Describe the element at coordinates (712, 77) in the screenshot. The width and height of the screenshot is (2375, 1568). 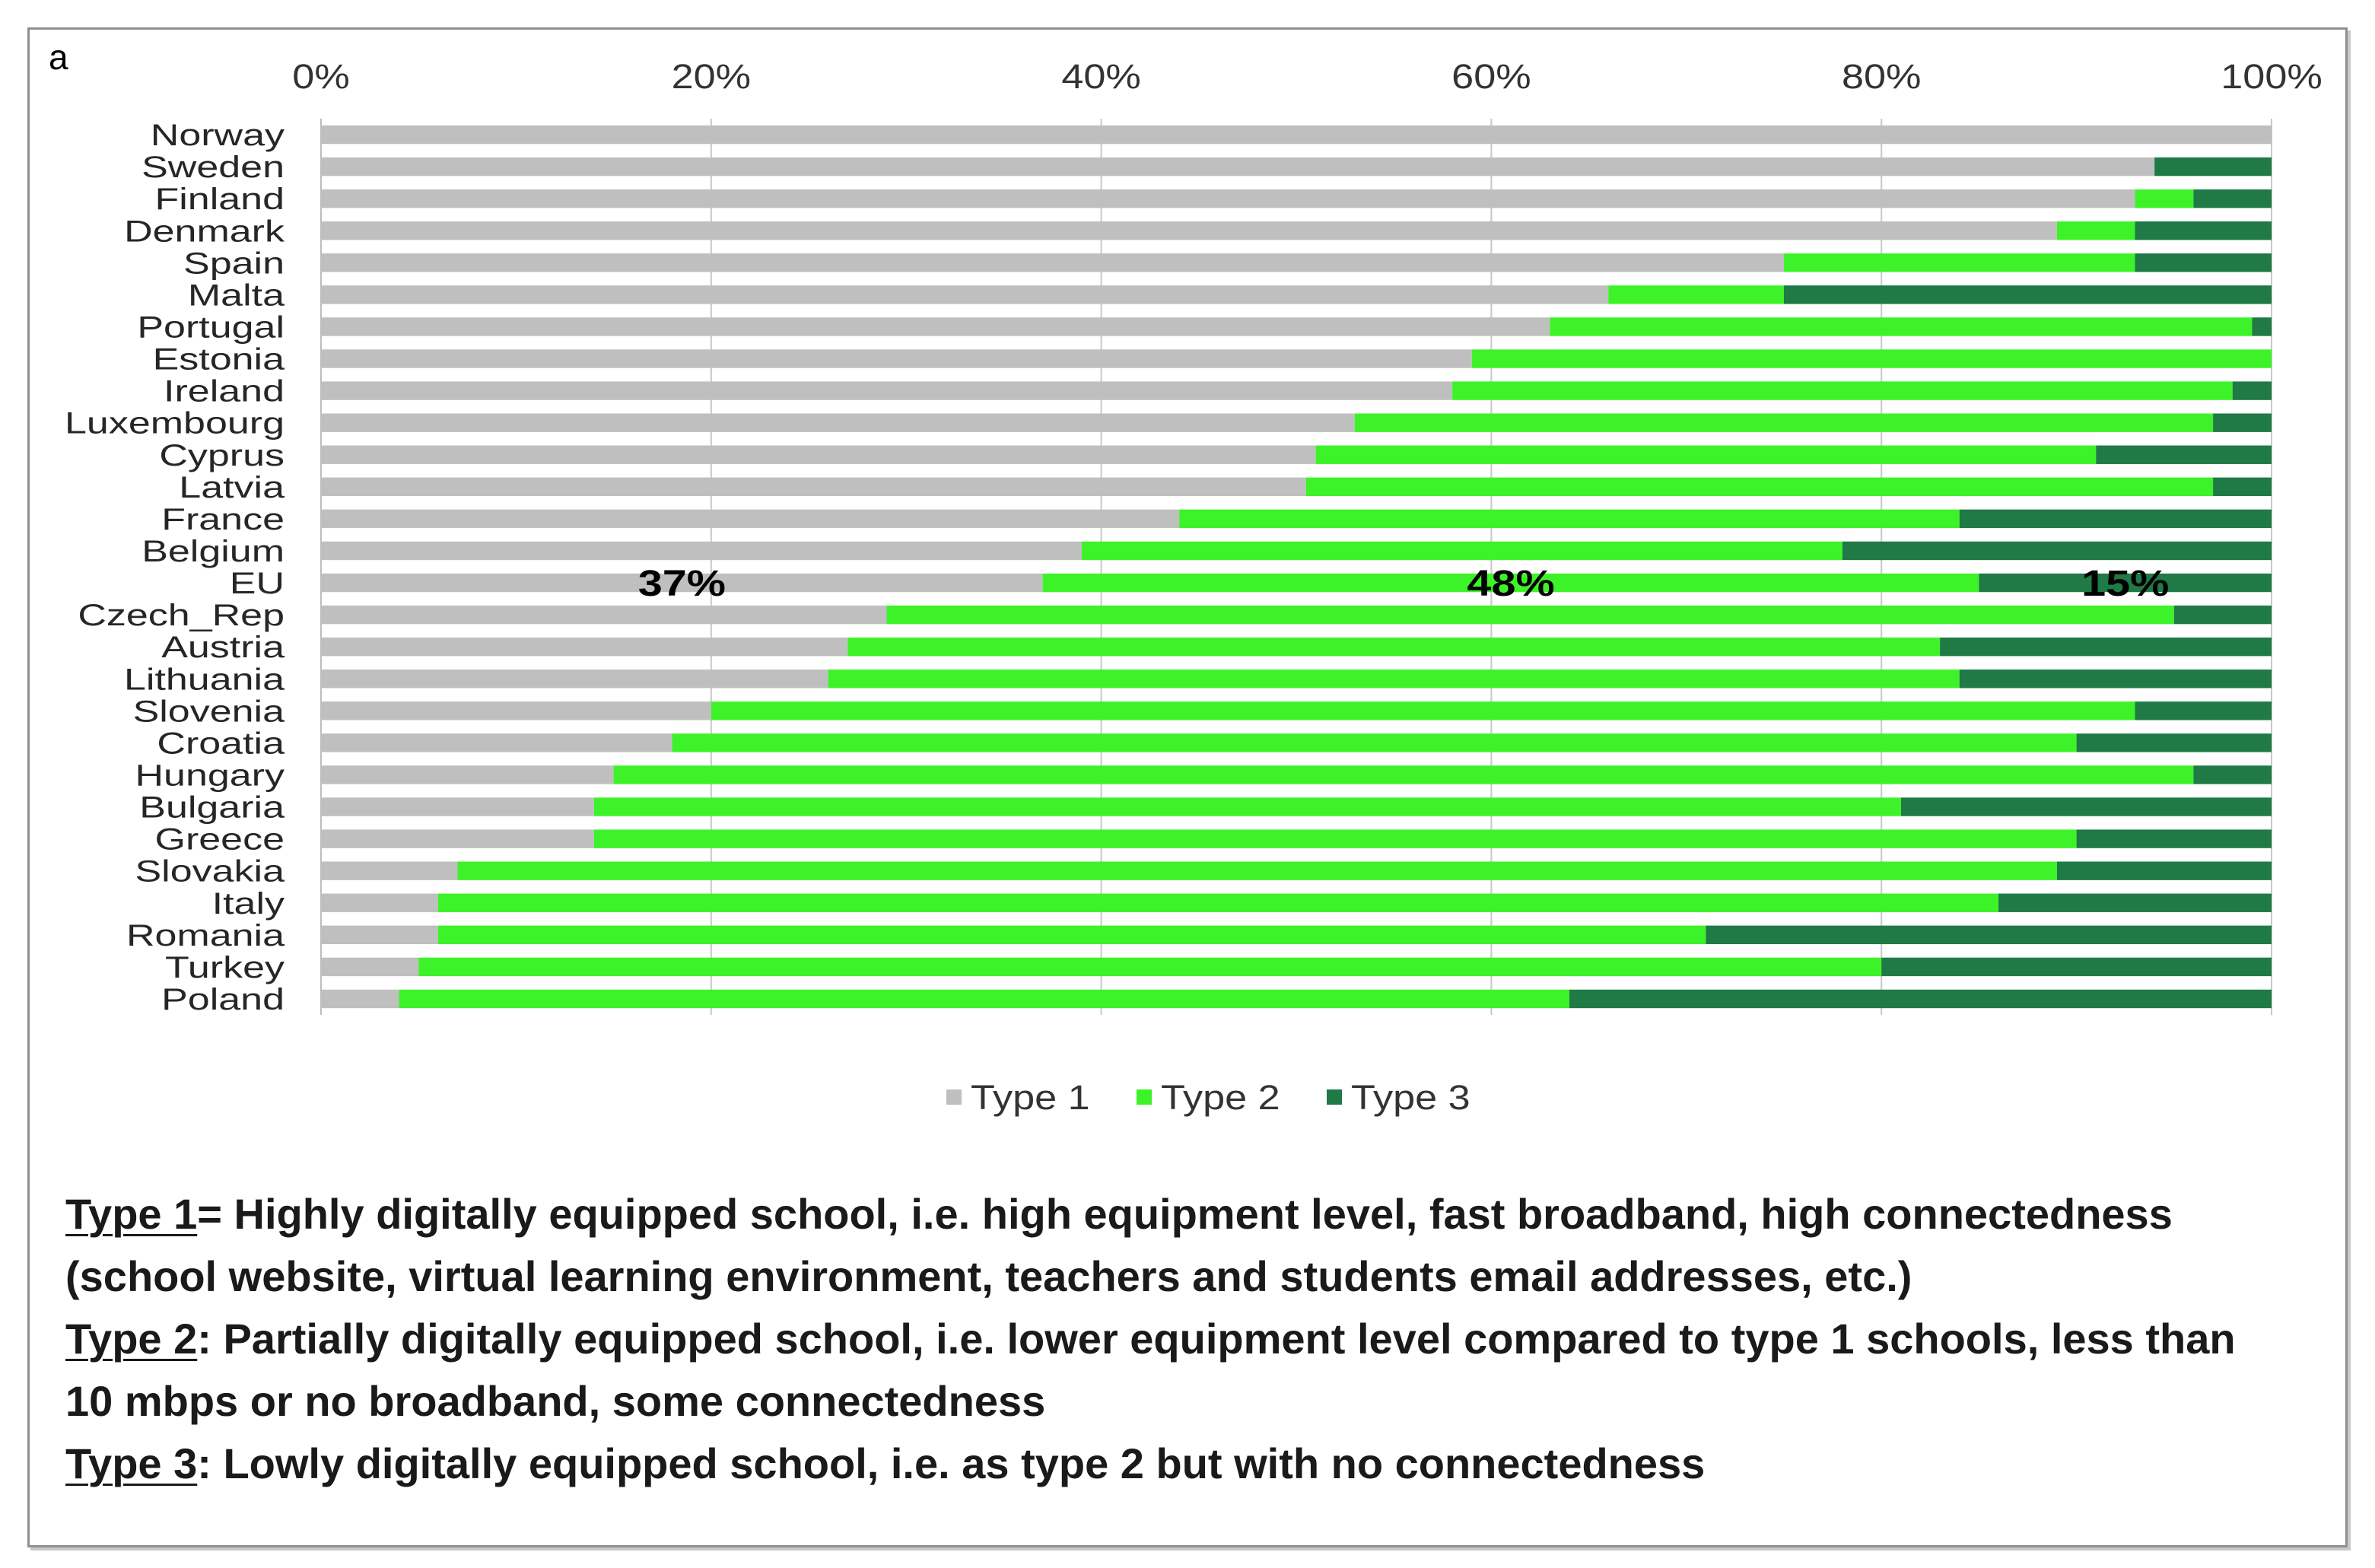
I see `x-tick-label: 20%` at that location.